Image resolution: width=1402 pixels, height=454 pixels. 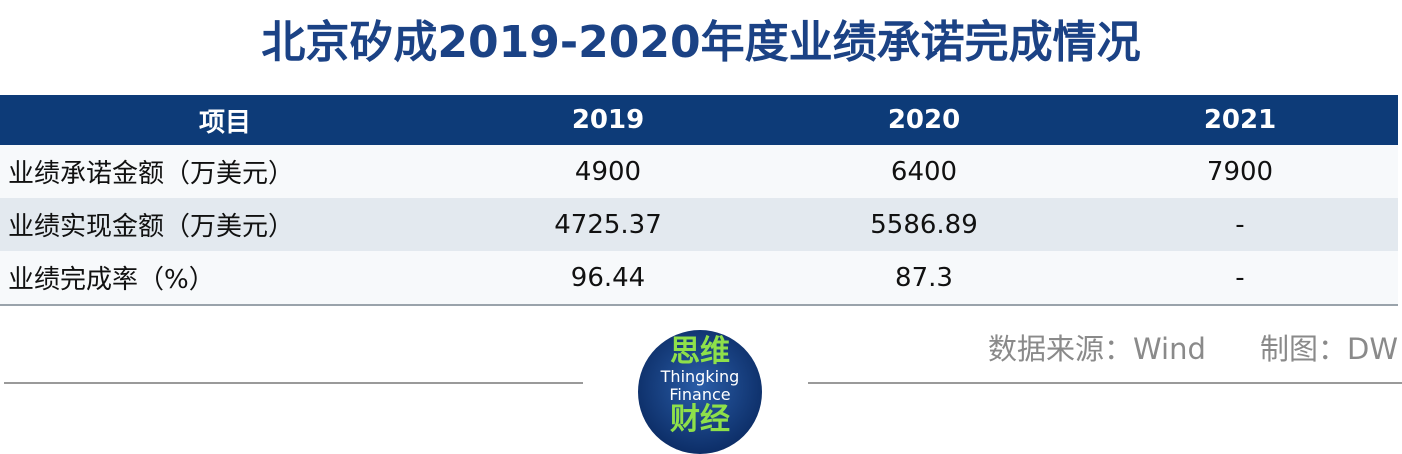 What do you see at coordinates (608, 120) in the screenshot?
I see `column-header: 2019` at bounding box center [608, 120].